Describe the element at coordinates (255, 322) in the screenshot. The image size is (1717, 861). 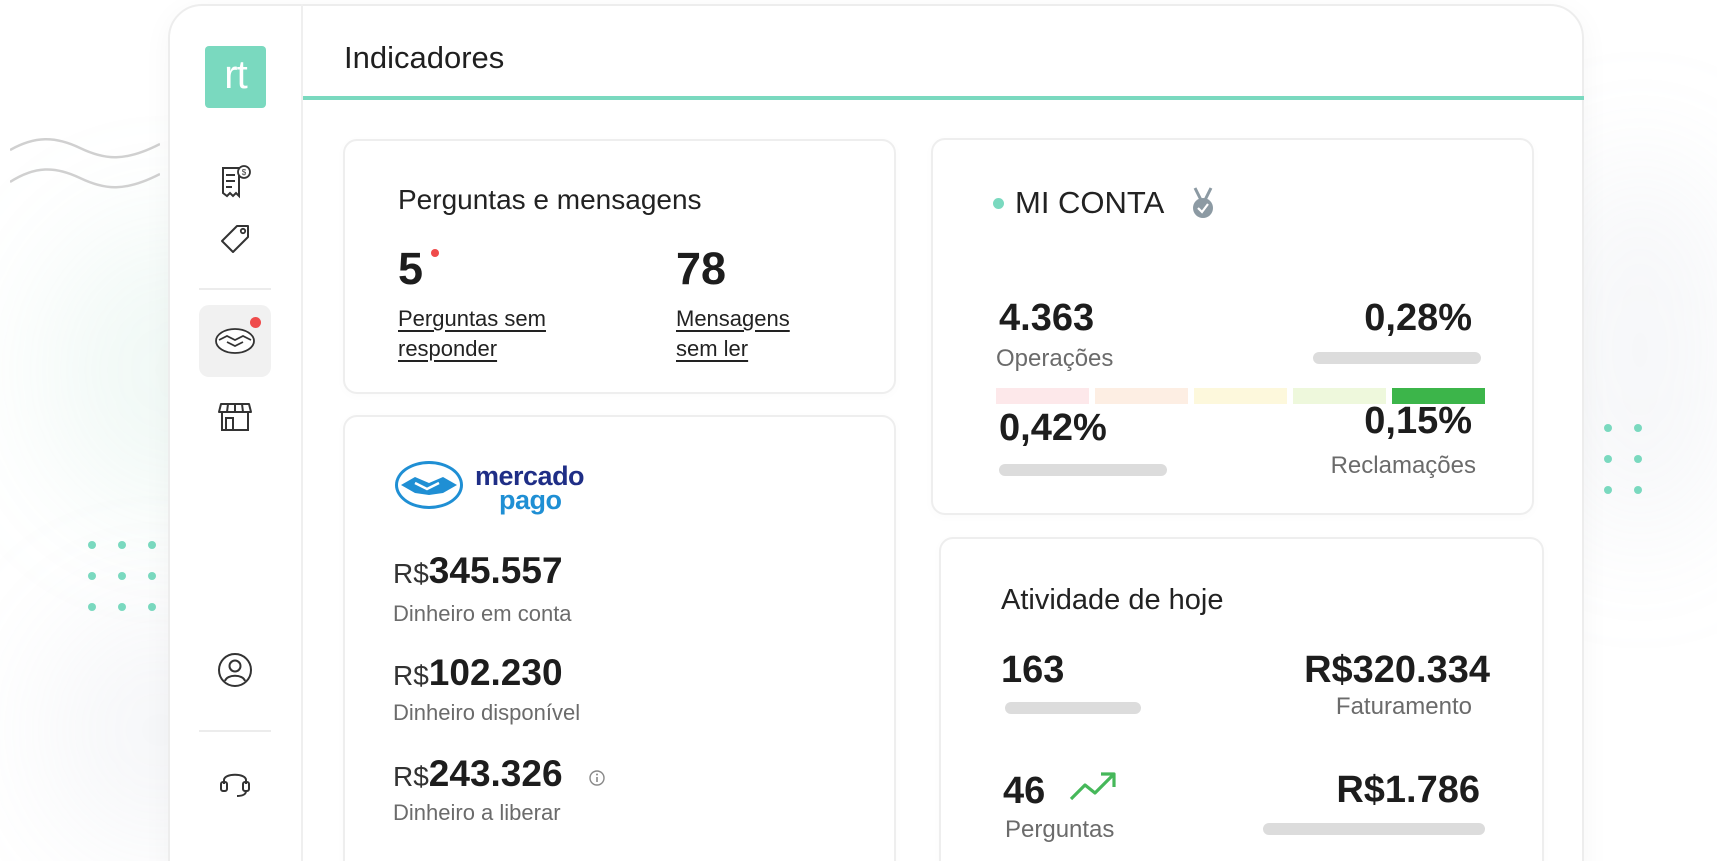
I see `notification-badge` at that location.